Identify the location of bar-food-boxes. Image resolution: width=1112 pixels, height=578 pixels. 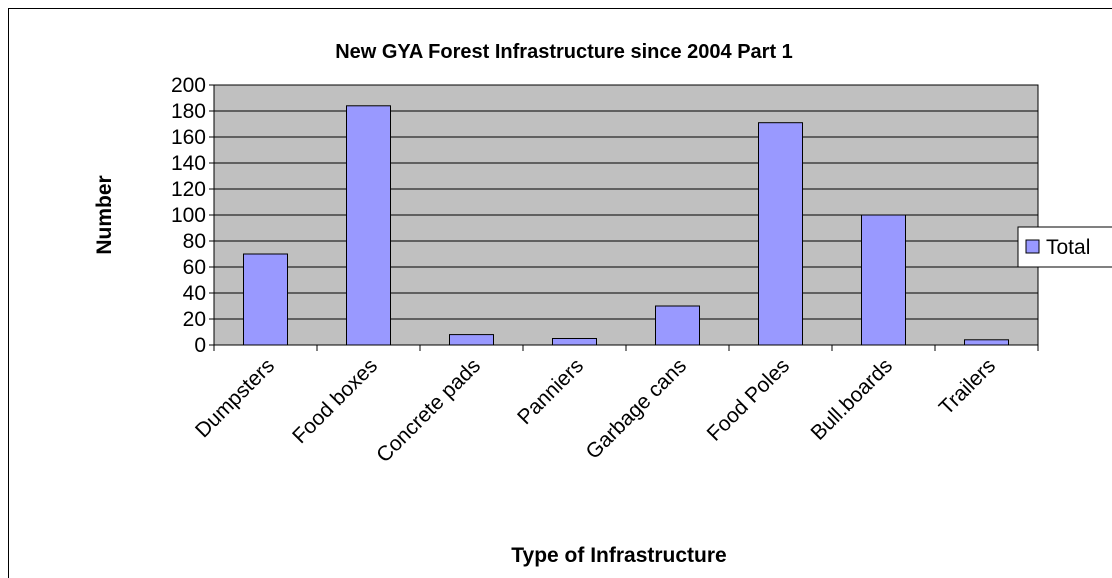
(369, 225).